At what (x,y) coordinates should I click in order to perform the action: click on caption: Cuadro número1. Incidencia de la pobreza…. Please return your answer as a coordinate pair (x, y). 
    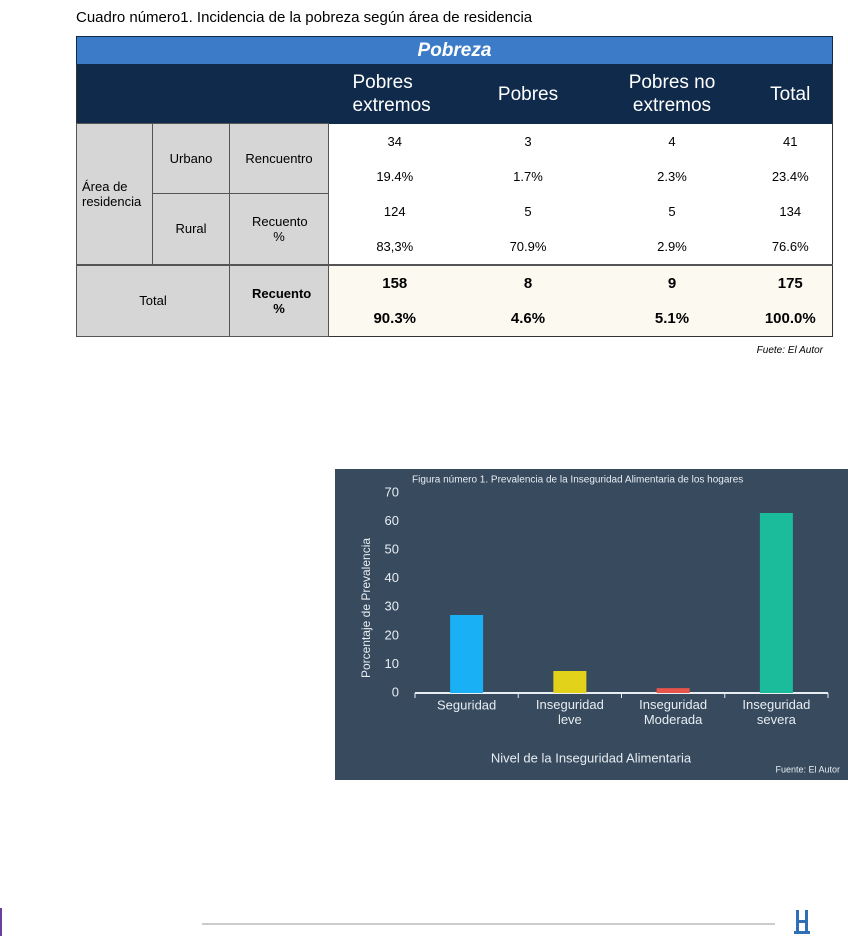
    Looking at the image, I should click on (304, 17).